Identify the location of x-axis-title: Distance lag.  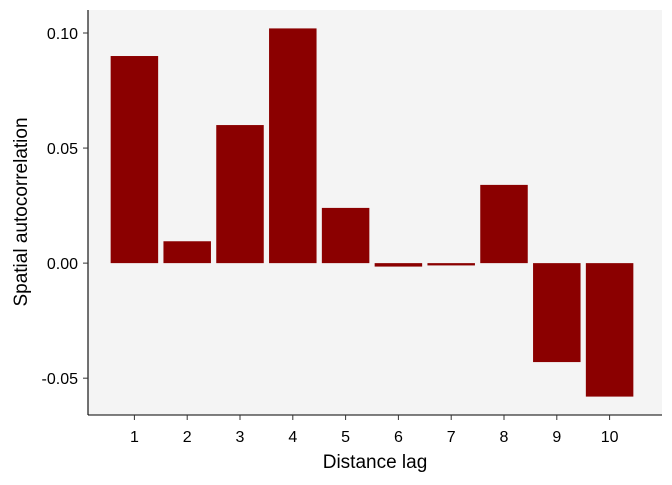
(375, 462).